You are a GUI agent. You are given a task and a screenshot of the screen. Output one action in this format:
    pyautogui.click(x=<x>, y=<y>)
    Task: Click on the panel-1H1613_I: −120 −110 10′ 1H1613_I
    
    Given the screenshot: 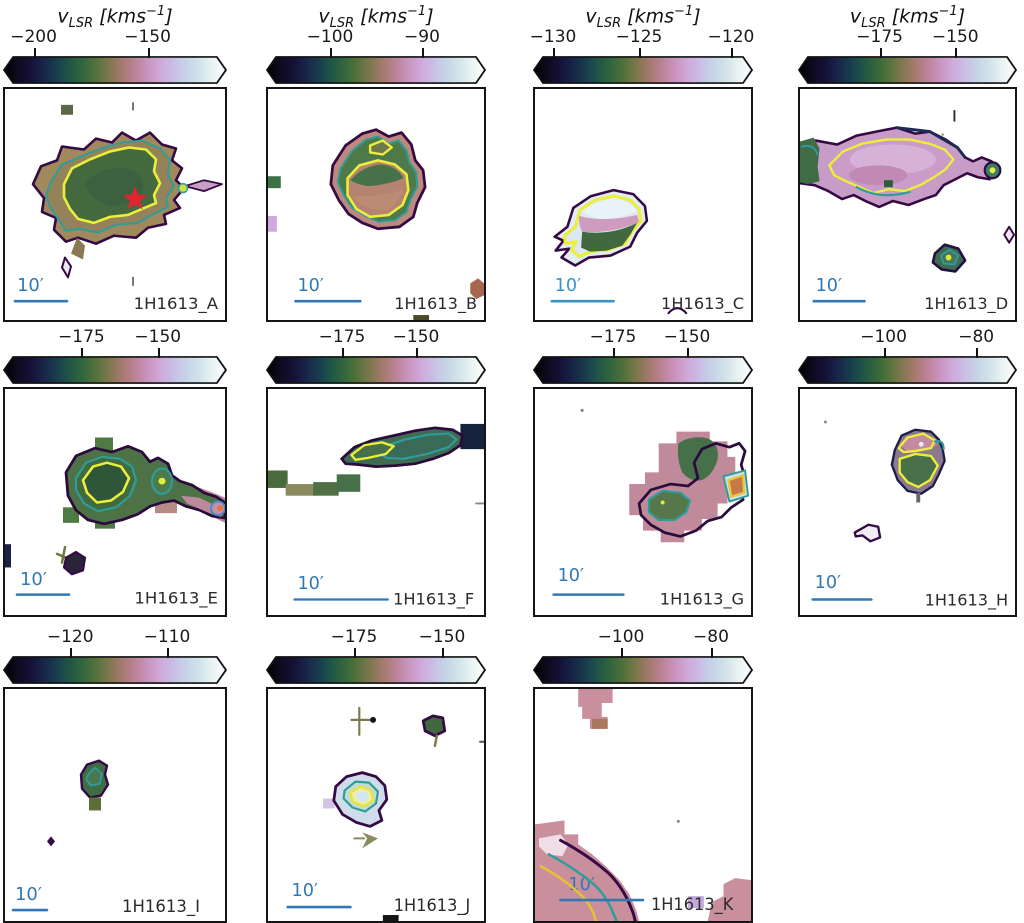 What is the action you would take?
    pyautogui.click(x=115, y=769)
    